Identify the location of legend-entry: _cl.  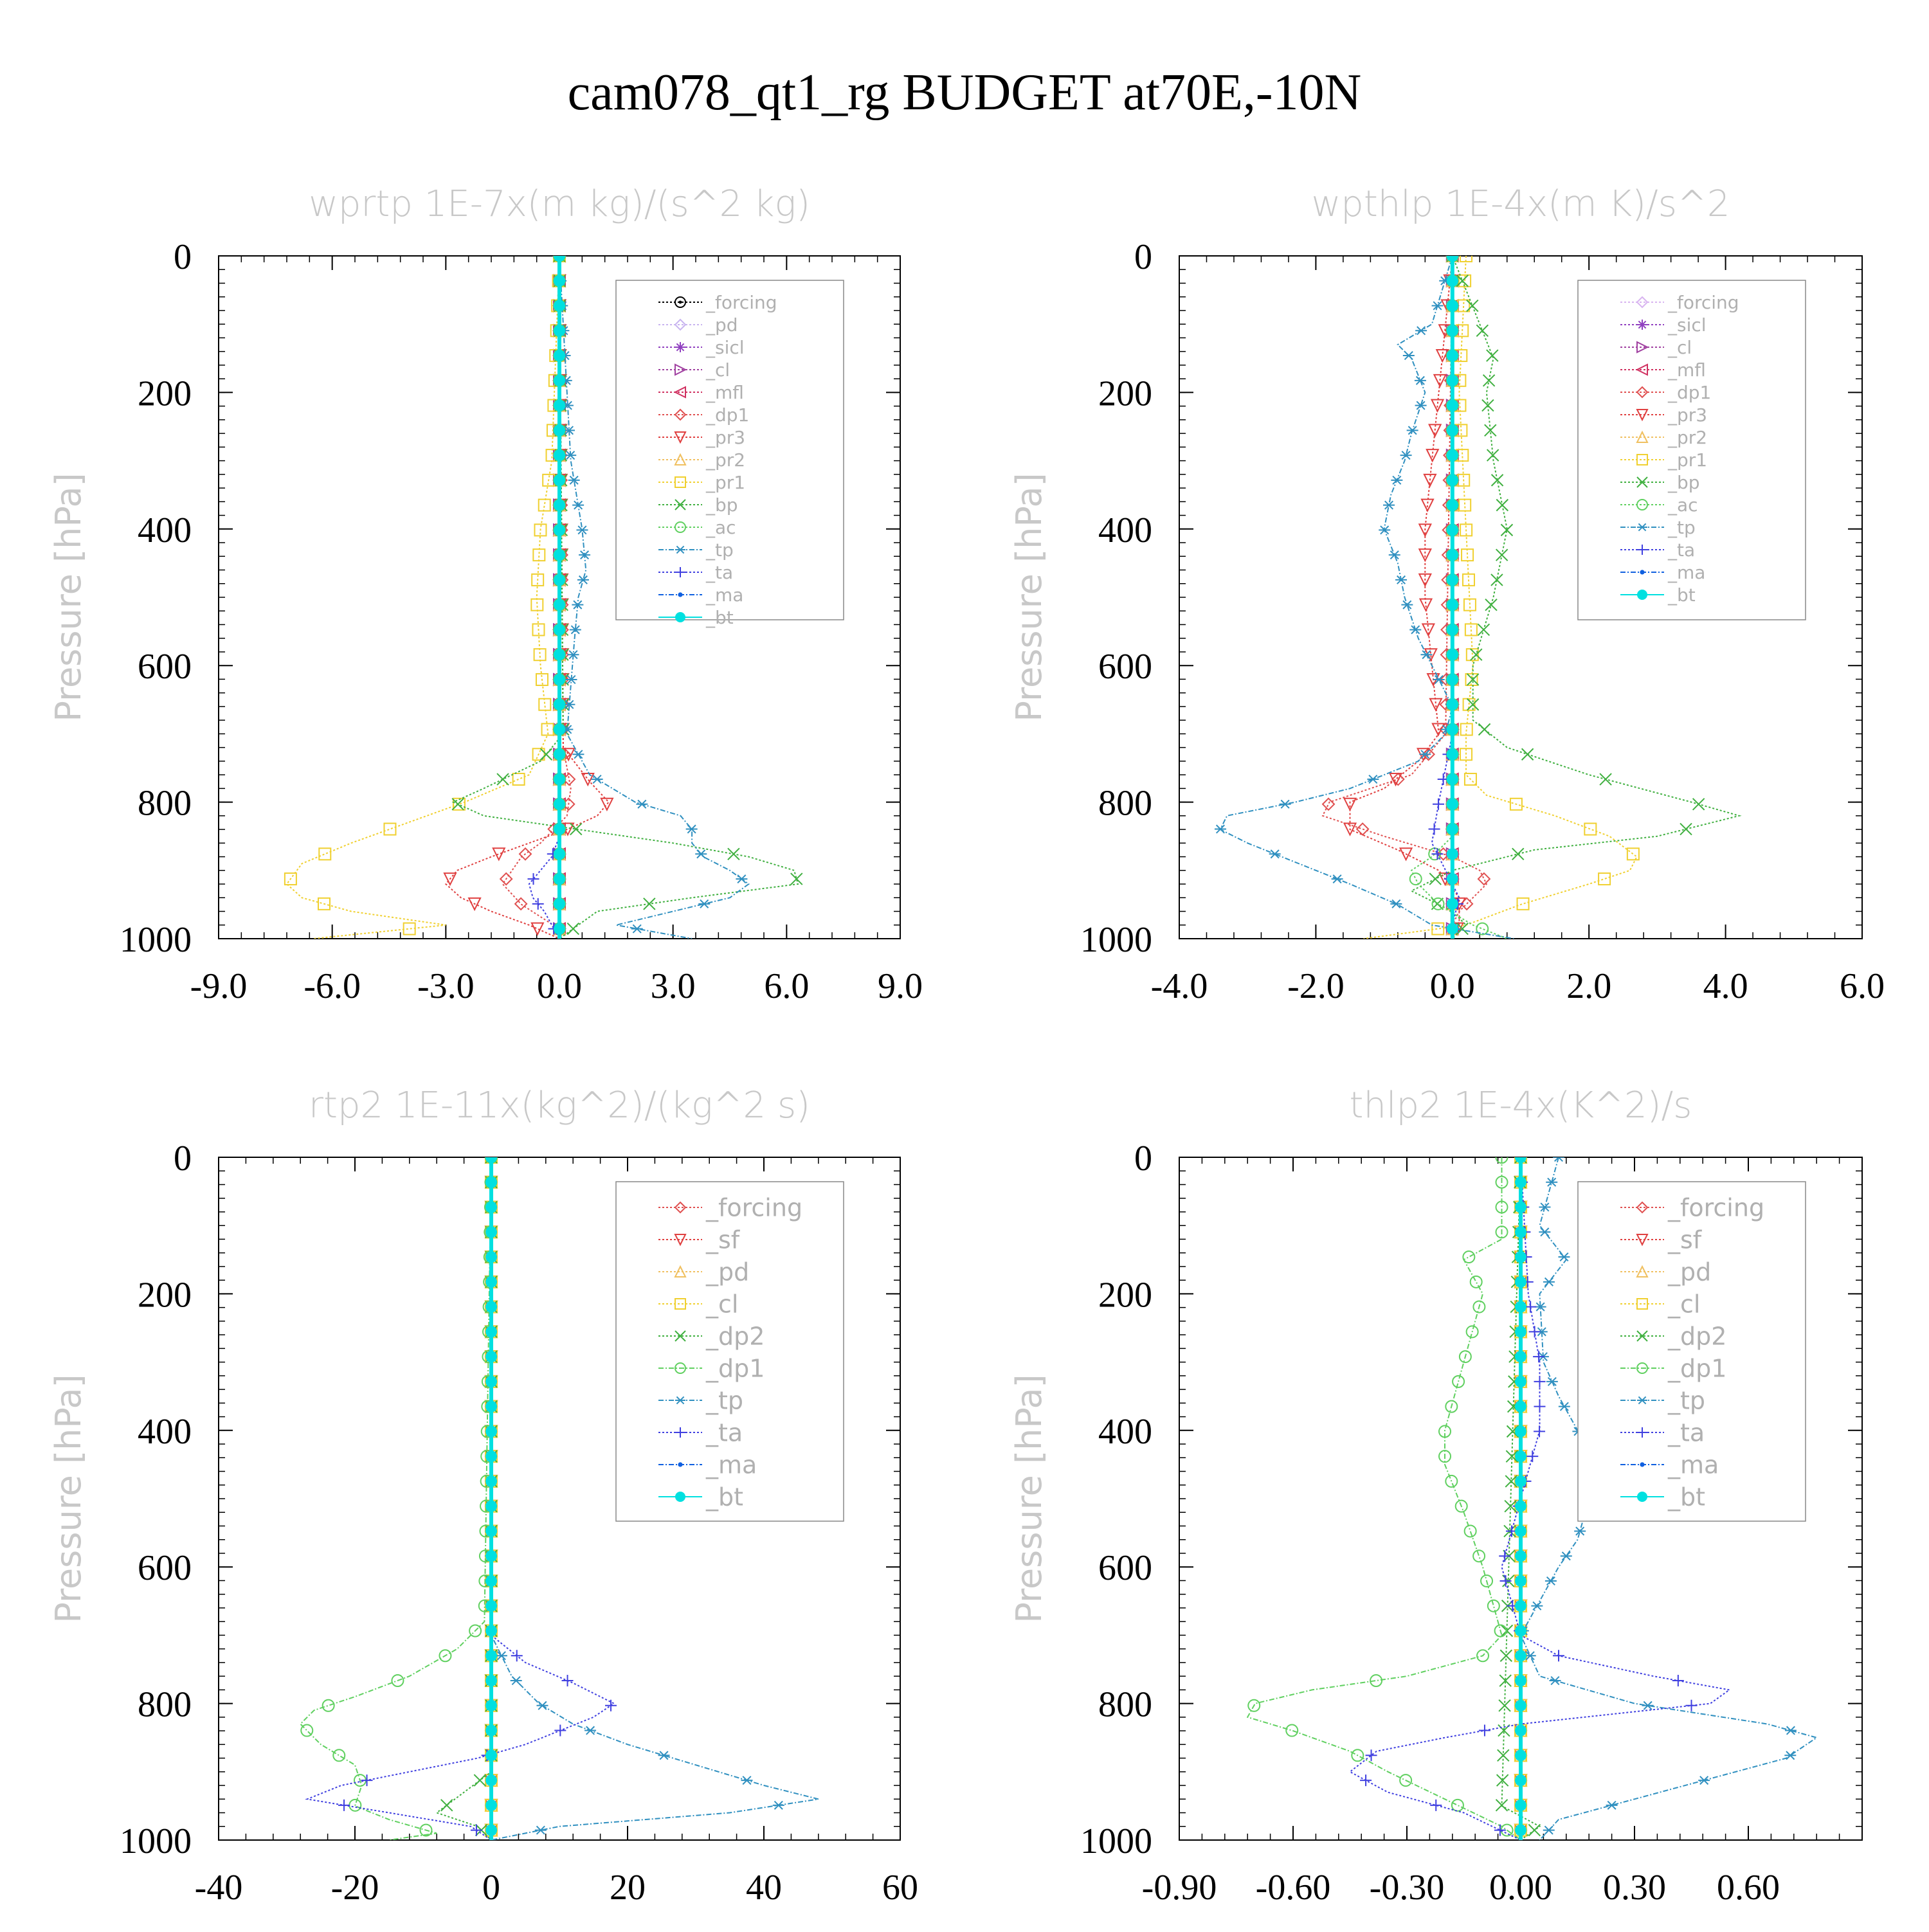
(694, 370).